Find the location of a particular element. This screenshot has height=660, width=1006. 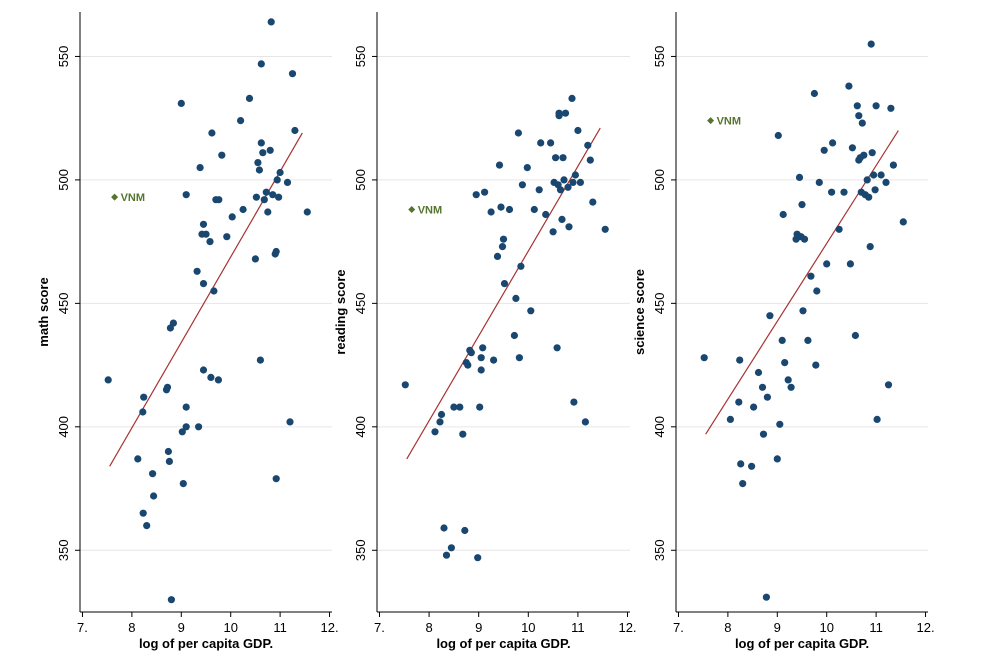

x-tick-label: 7. is located at coordinates (379, 627).